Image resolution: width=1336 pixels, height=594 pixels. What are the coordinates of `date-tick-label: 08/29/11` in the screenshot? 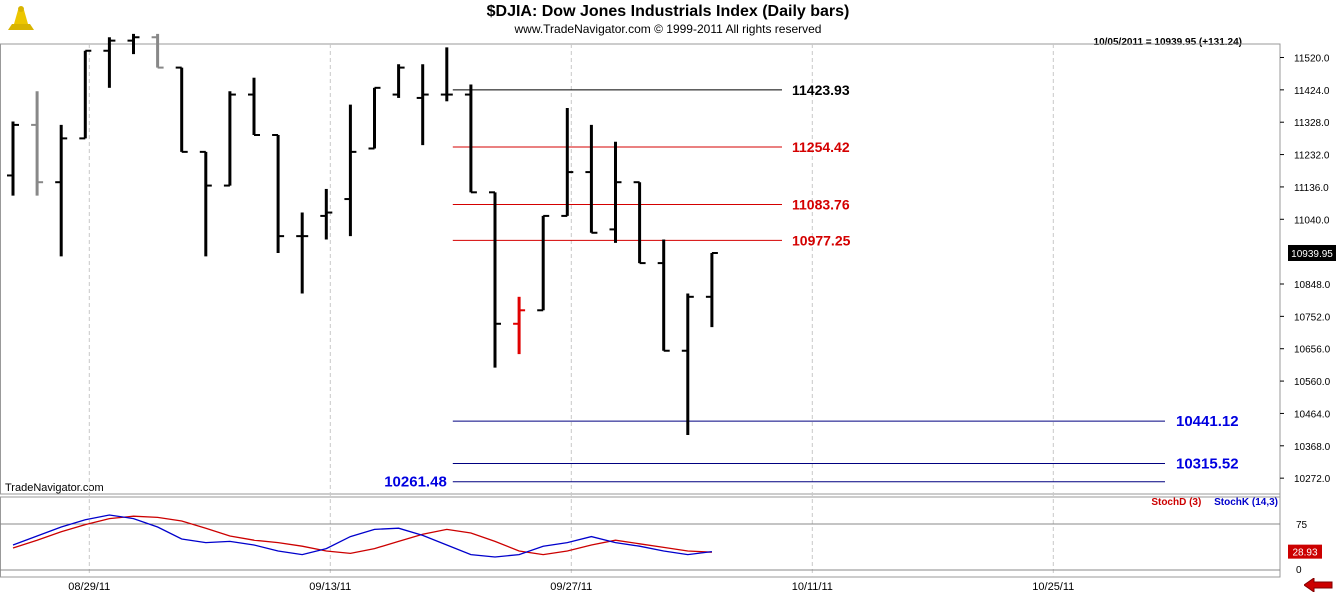 It's located at (89, 587).